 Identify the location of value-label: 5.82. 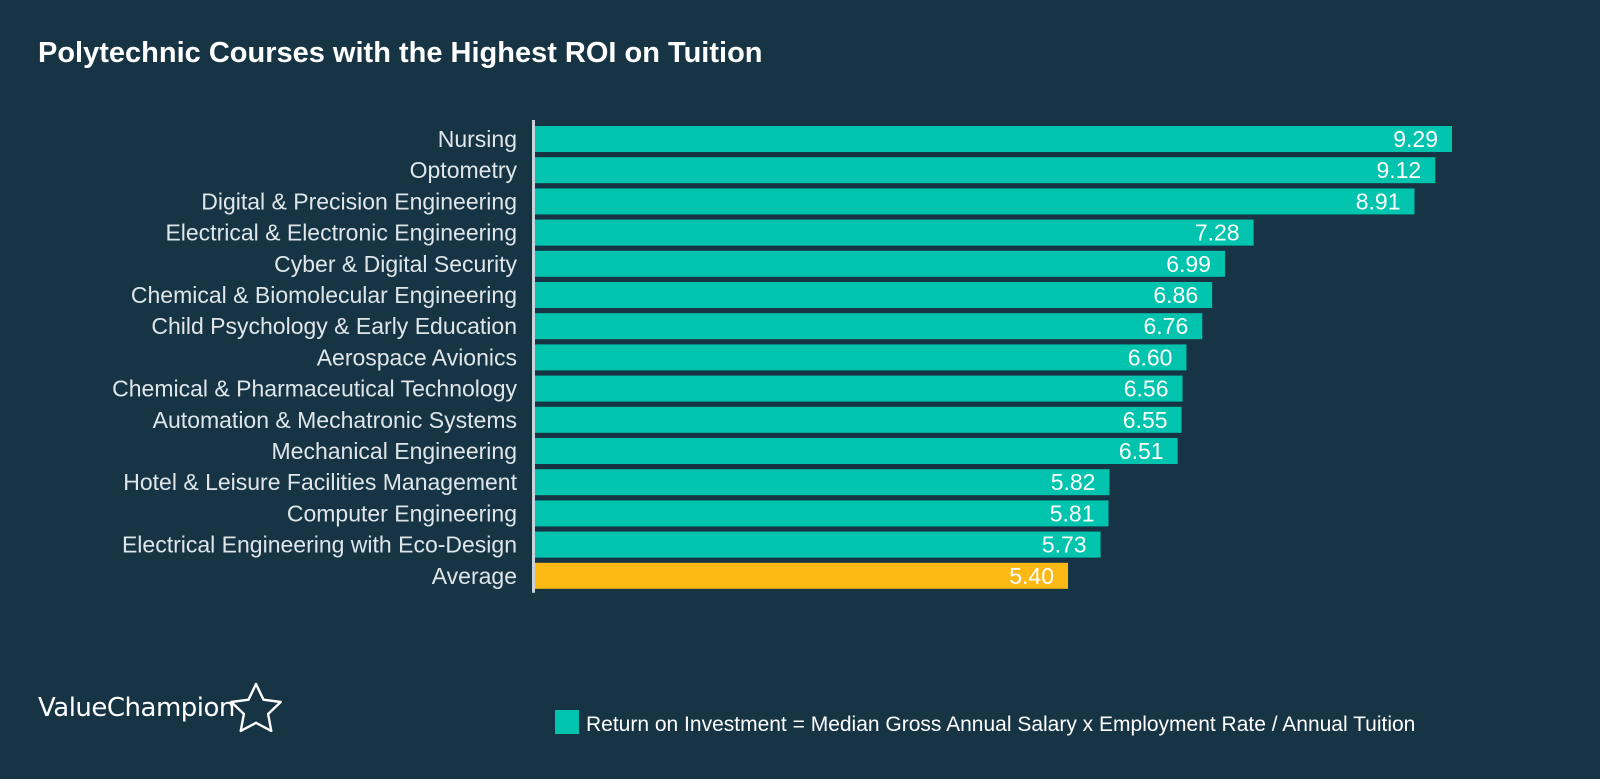
(1073, 482).